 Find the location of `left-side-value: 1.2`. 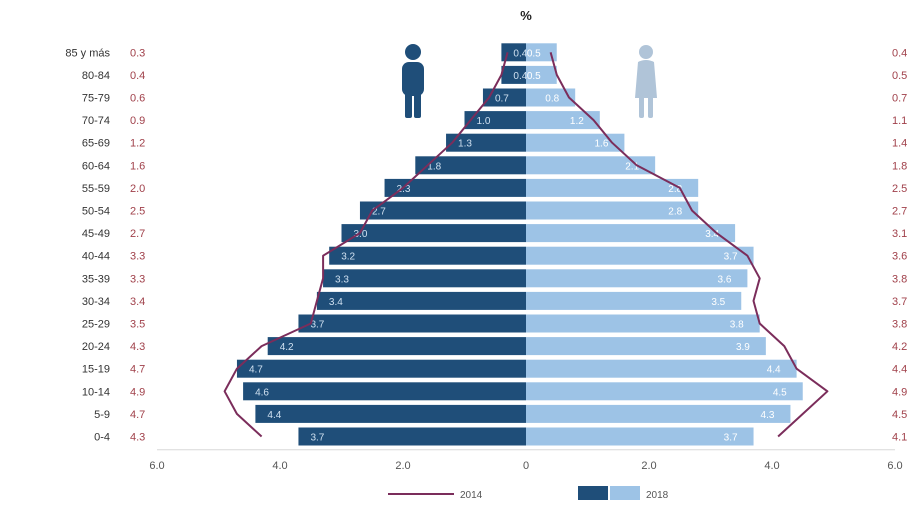

left-side-value: 1.2 is located at coordinates (137, 144).